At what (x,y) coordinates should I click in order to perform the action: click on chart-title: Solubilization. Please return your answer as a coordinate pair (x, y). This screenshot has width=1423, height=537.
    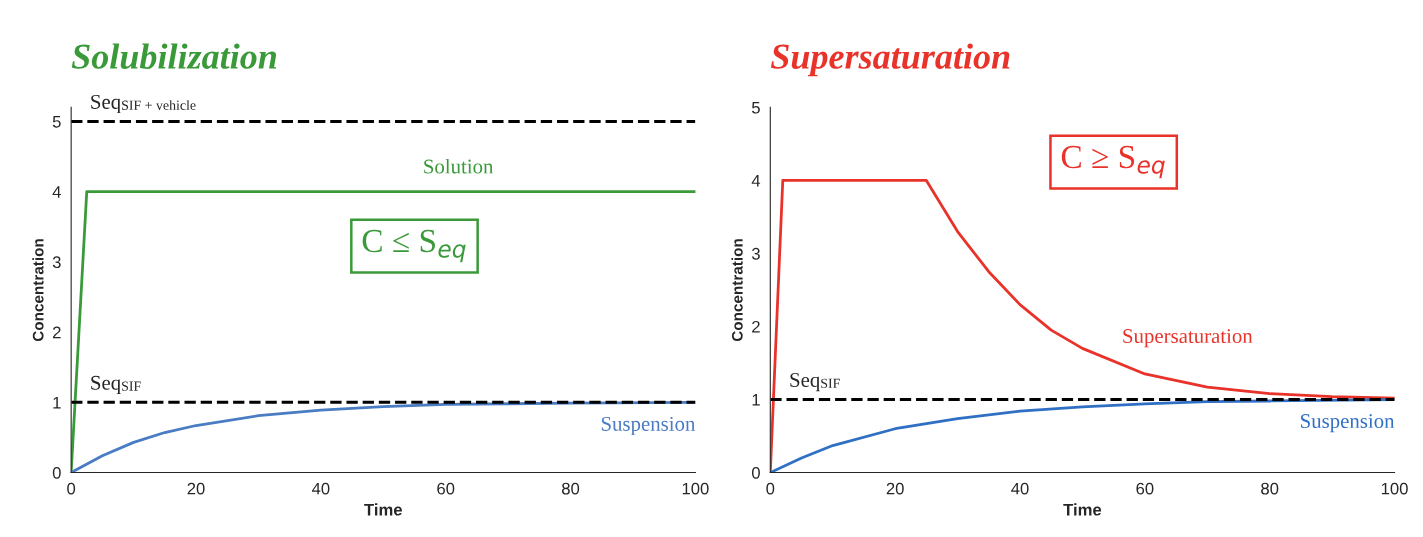
    Looking at the image, I should click on (174, 56).